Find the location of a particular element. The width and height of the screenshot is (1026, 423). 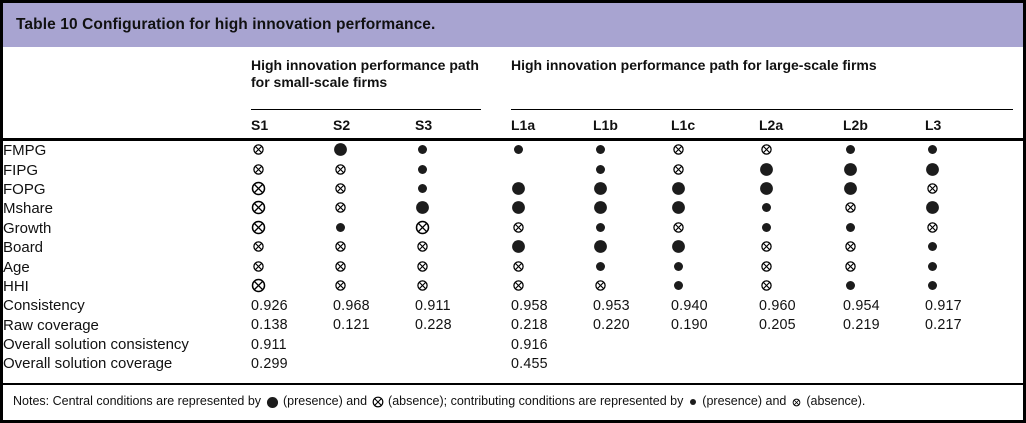

value-cell: 0.911 is located at coordinates (433, 305).